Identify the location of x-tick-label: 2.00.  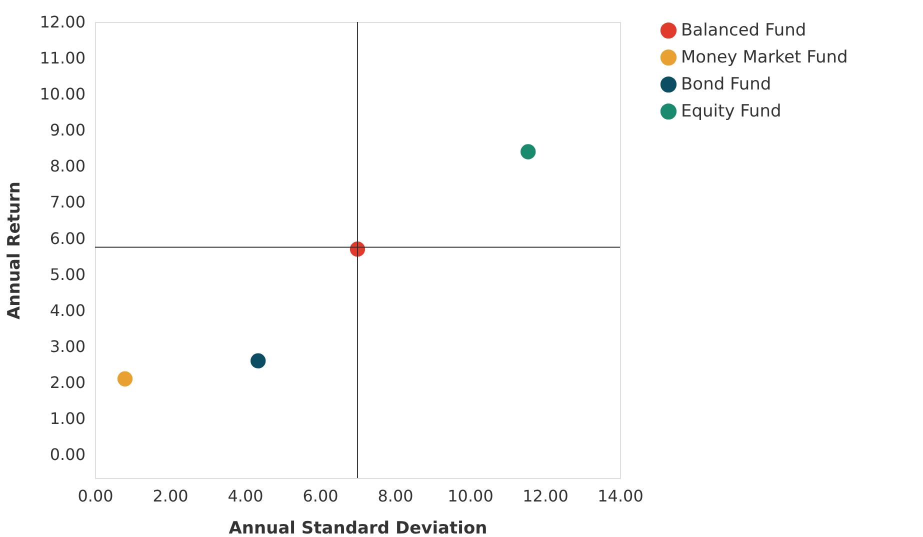
(170, 496).